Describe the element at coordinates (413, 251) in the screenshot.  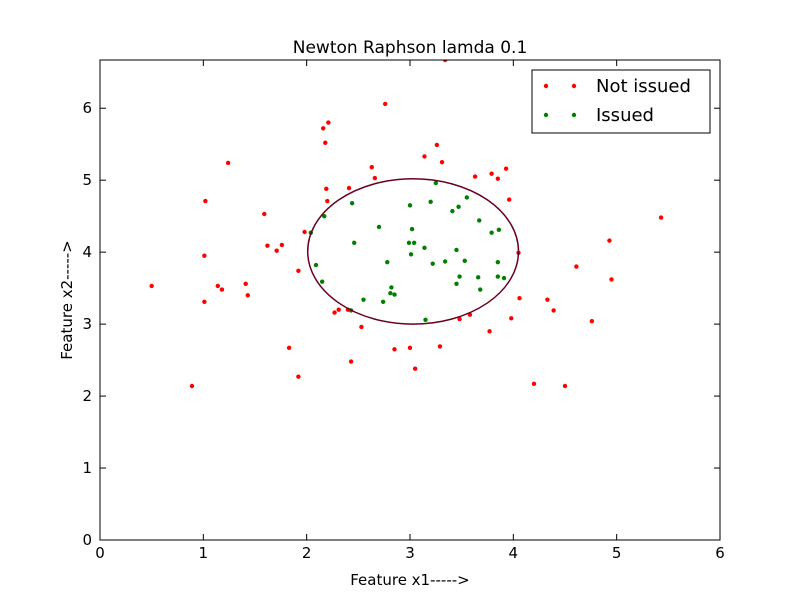
I see `decision-boundary` at that location.